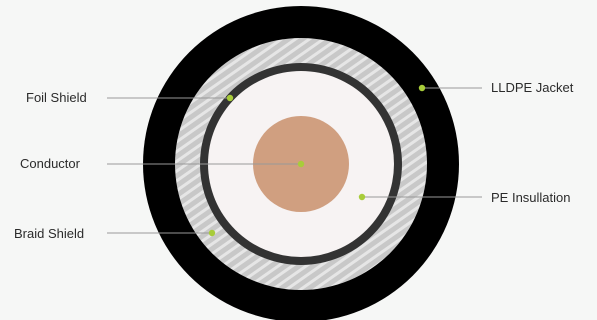  What do you see at coordinates (50, 163) in the screenshot?
I see `label-conductor: Conductor` at bounding box center [50, 163].